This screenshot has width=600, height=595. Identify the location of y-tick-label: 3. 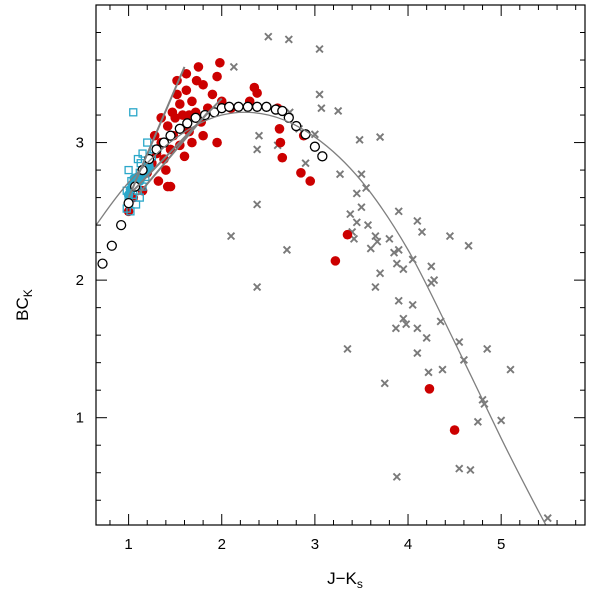
(80, 143).